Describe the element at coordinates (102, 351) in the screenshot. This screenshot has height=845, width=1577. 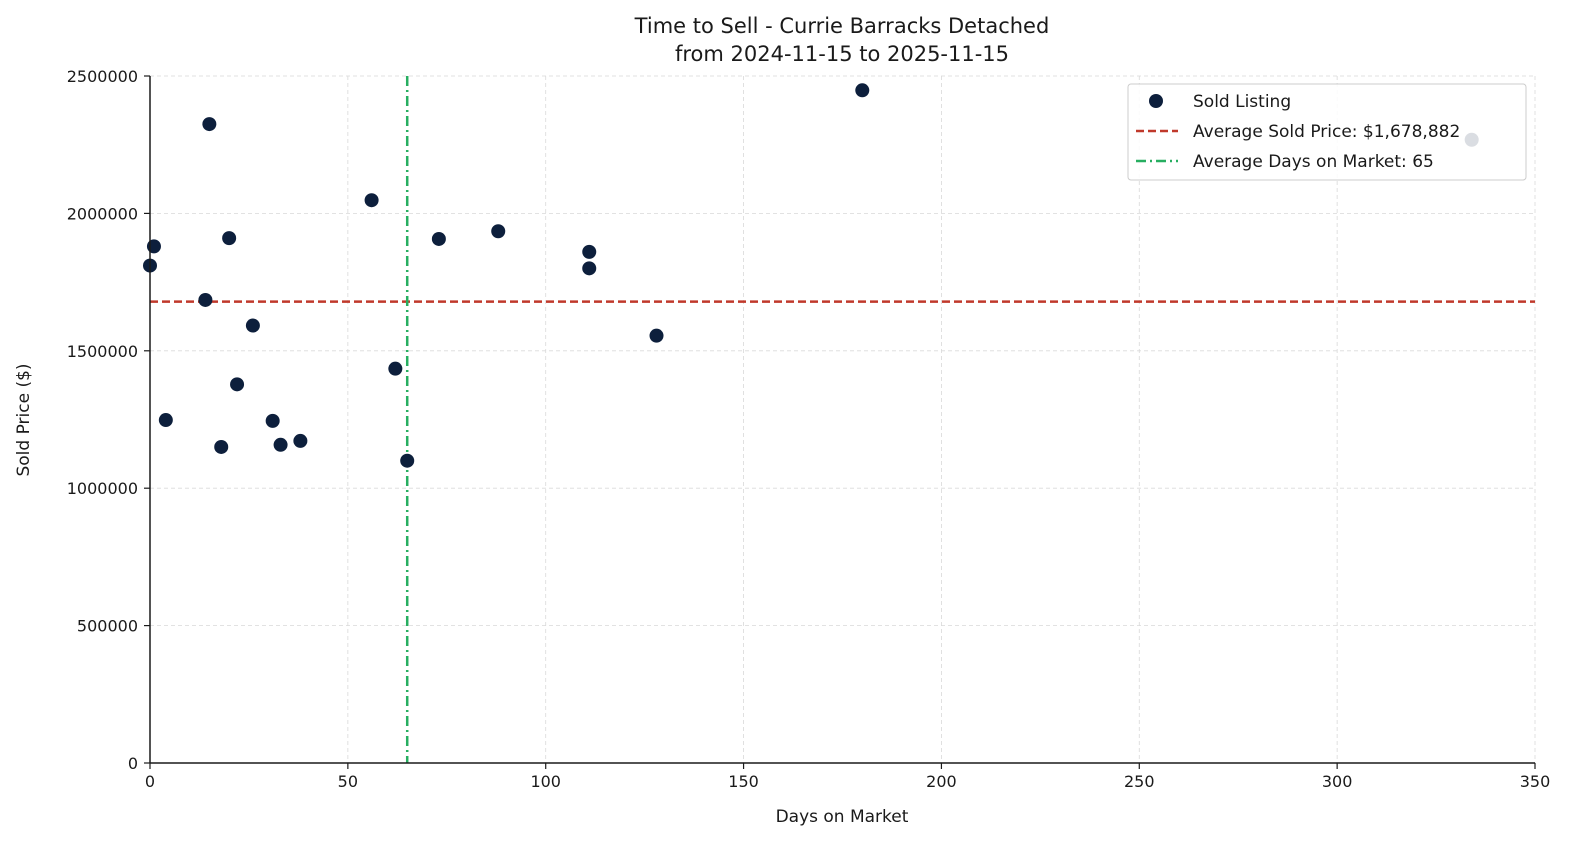
I see `y-tick-label-1500000: 1500000` at that location.